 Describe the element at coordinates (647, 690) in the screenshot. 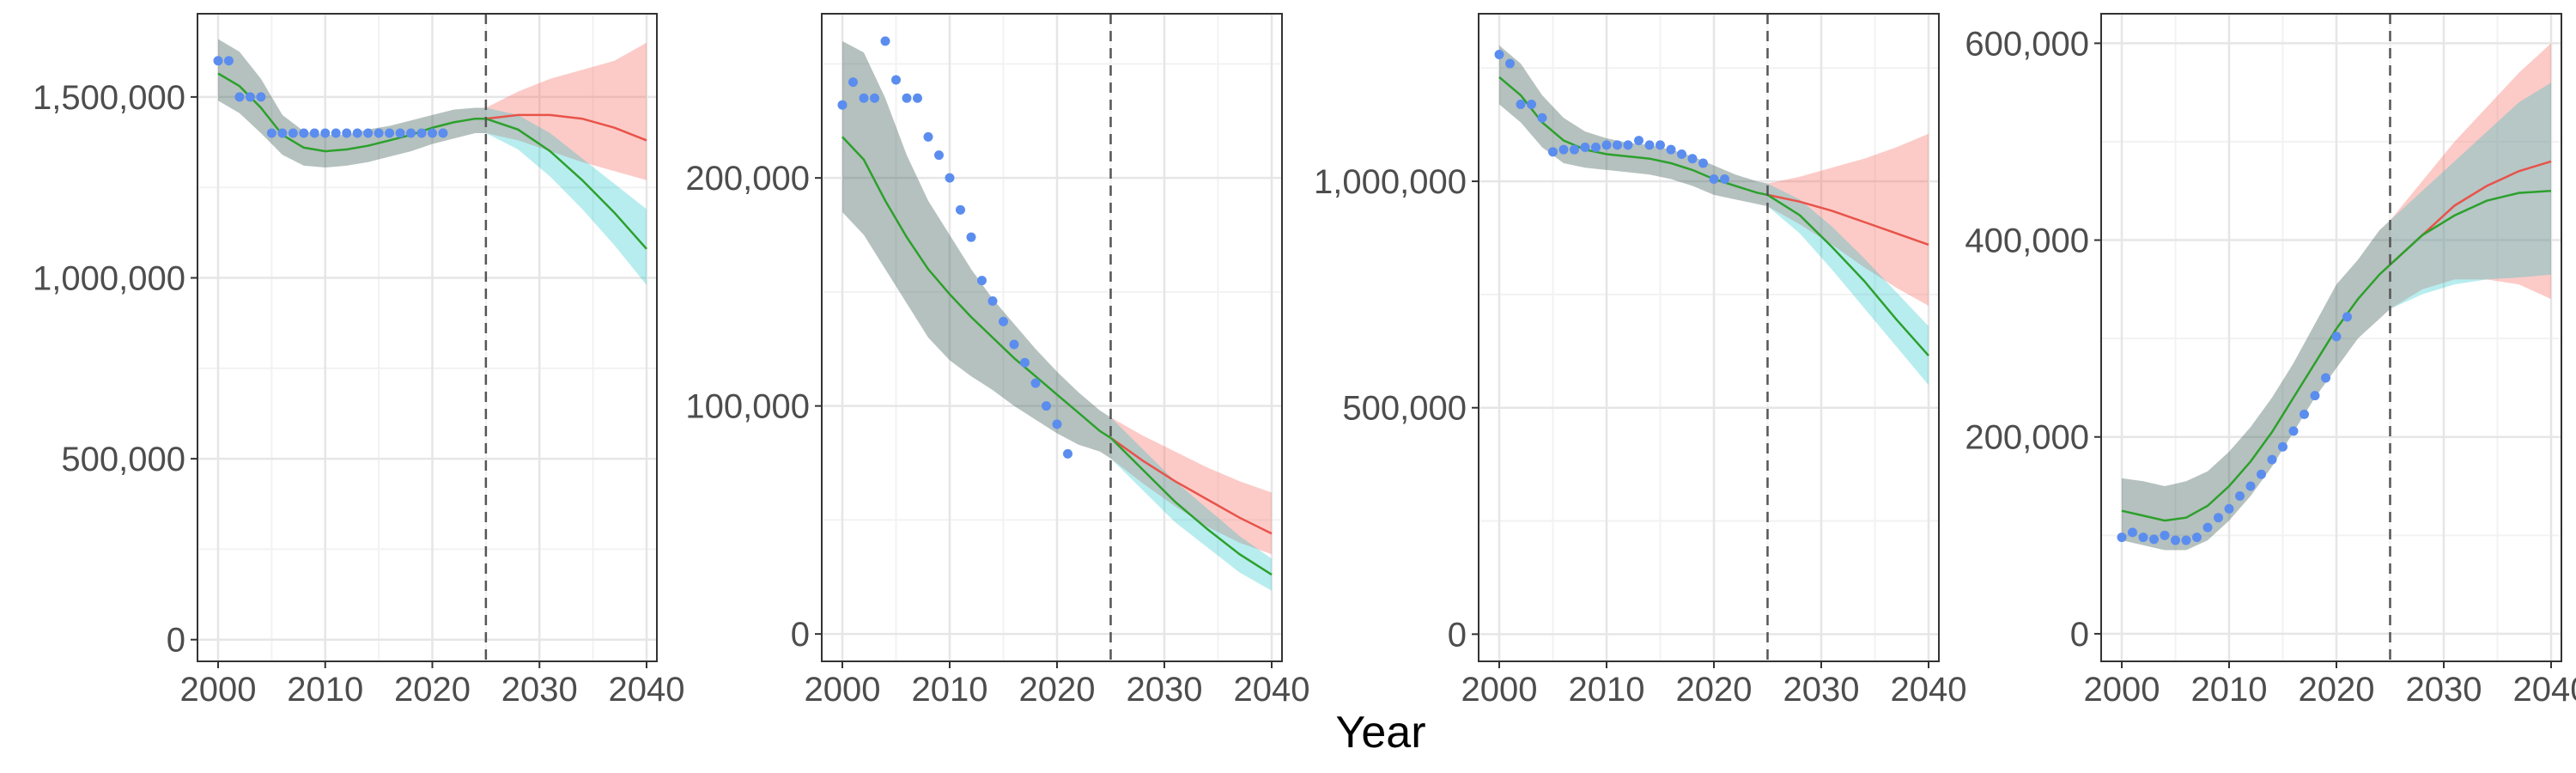

I see `x-tick-label: 2040` at that location.